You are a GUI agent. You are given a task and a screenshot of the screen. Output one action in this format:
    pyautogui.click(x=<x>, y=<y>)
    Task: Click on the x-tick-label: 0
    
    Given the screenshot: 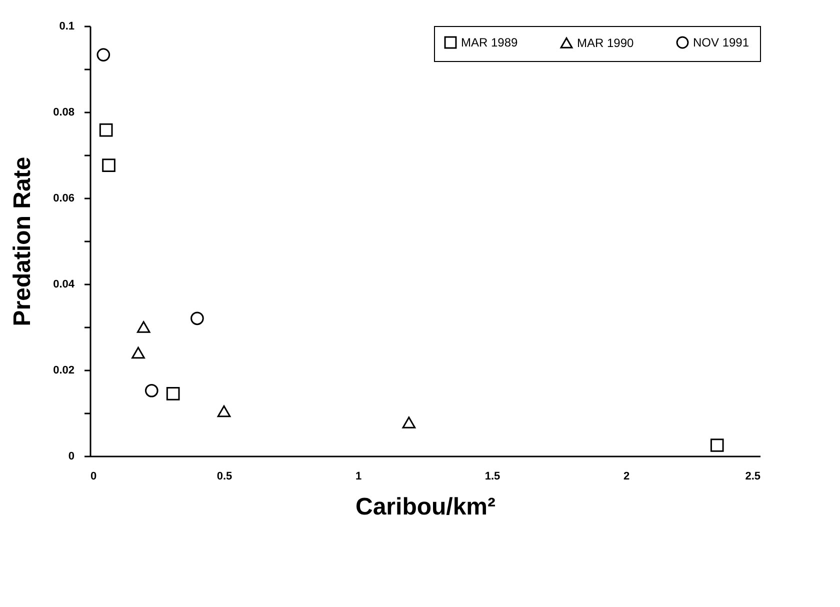 What is the action you would take?
    pyautogui.click(x=93, y=476)
    